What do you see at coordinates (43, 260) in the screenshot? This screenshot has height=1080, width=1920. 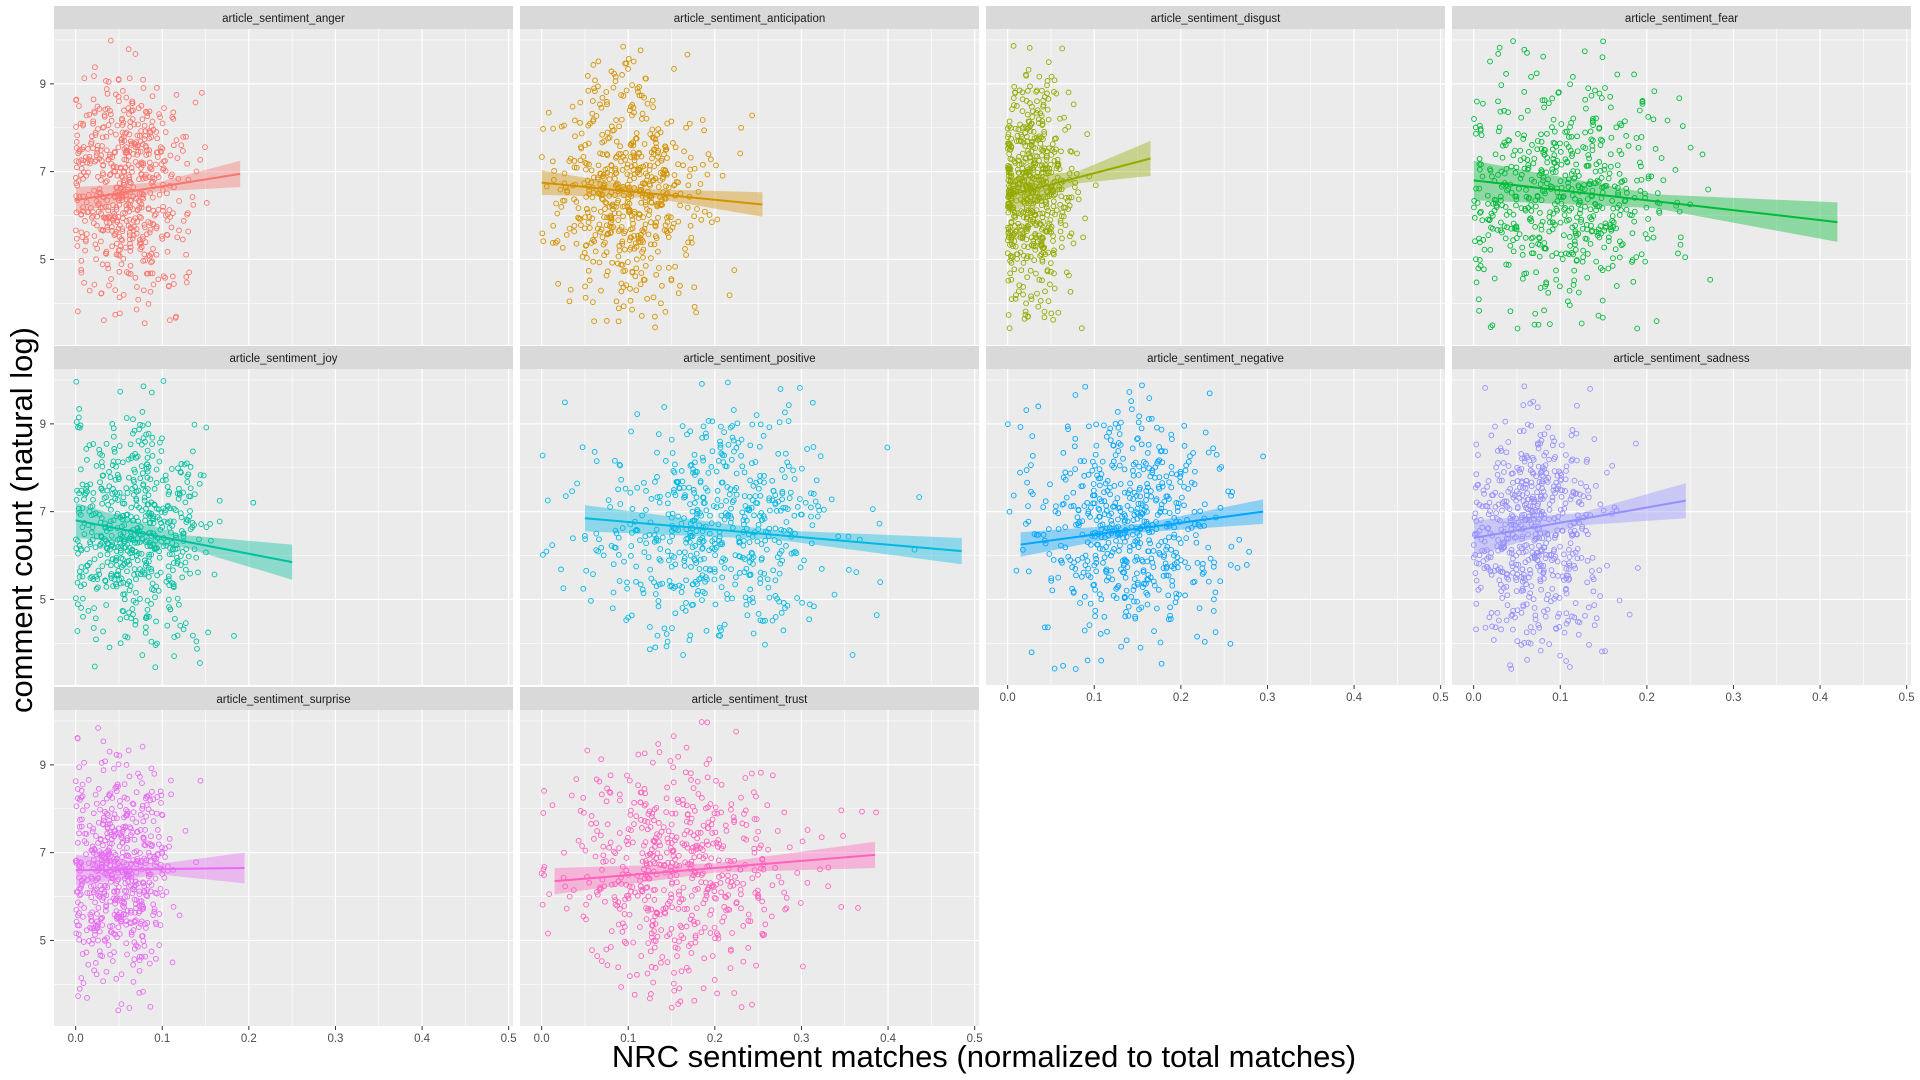 I see `y-tick-label: 5` at bounding box center [43, 260].